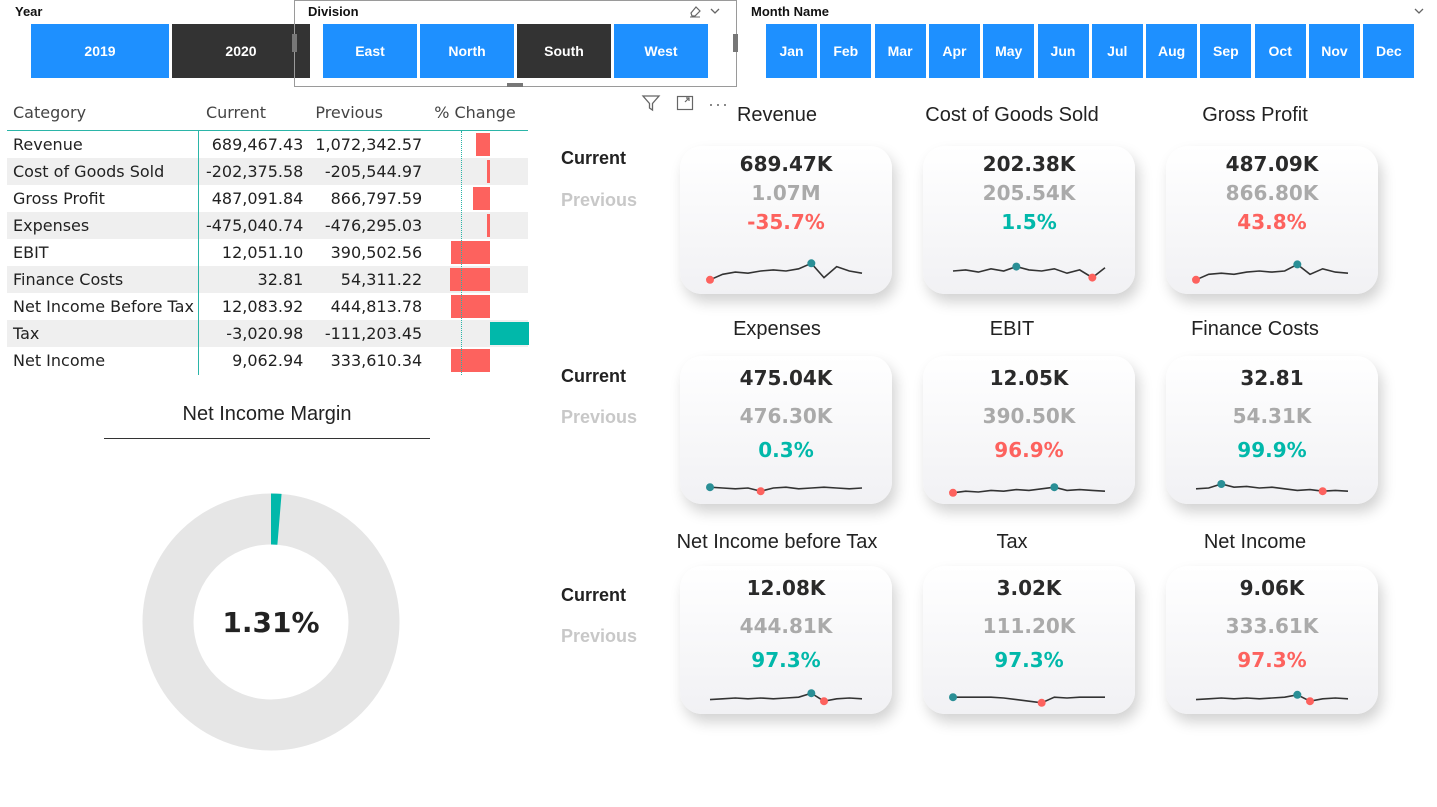  Describe the element at coordinates (1226, 51) in the screenshot. I see `month-option-sep: Sep` at that location.